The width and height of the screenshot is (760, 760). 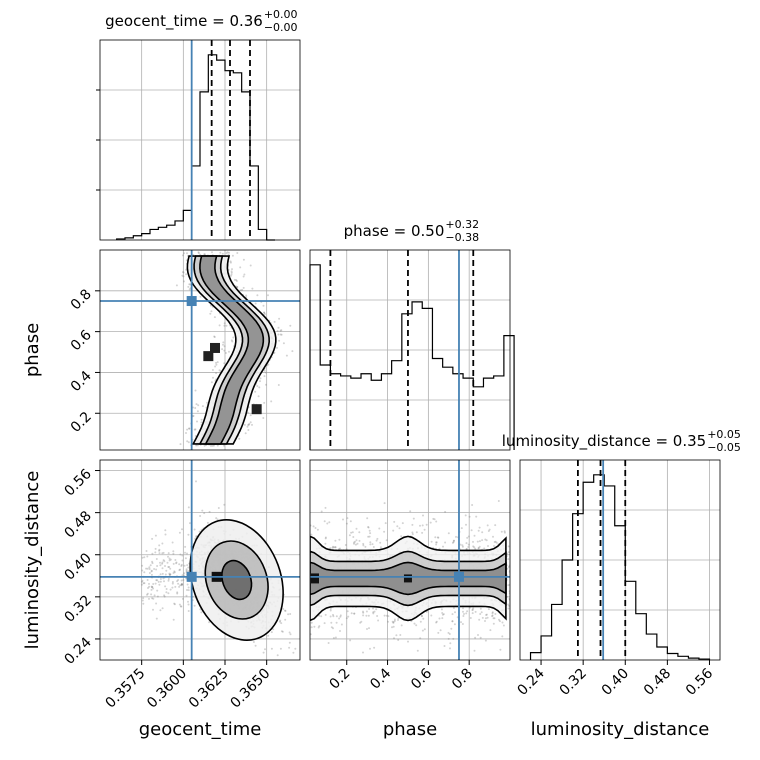 I want to click on x-tick-label: 0.4, so click(x=380, y=678).